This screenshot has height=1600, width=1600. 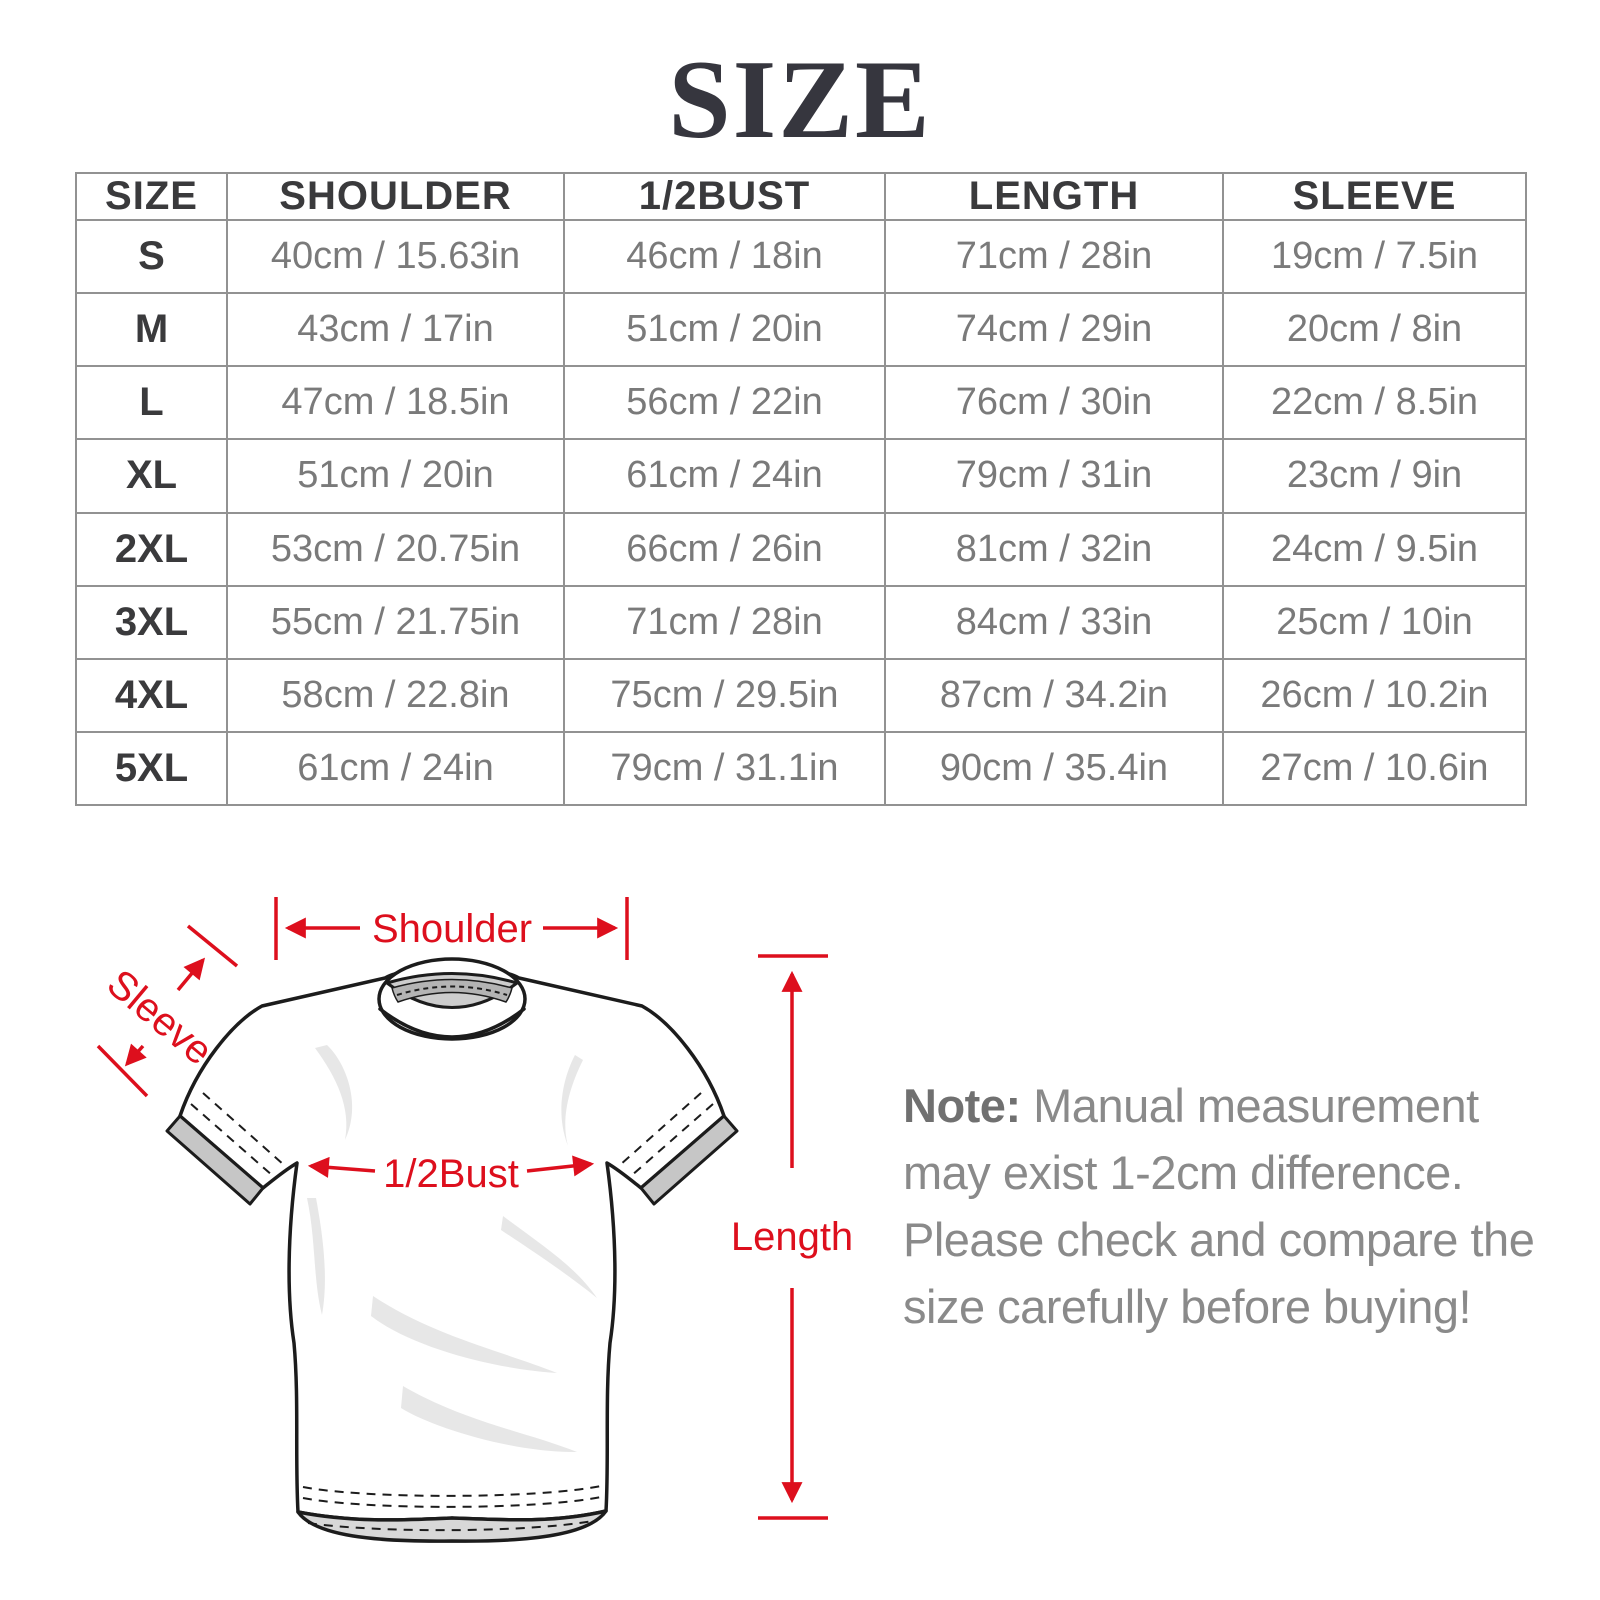 I want to click on measurement-cell: 19cm / 7.5in, so click(x=1374, y=256).